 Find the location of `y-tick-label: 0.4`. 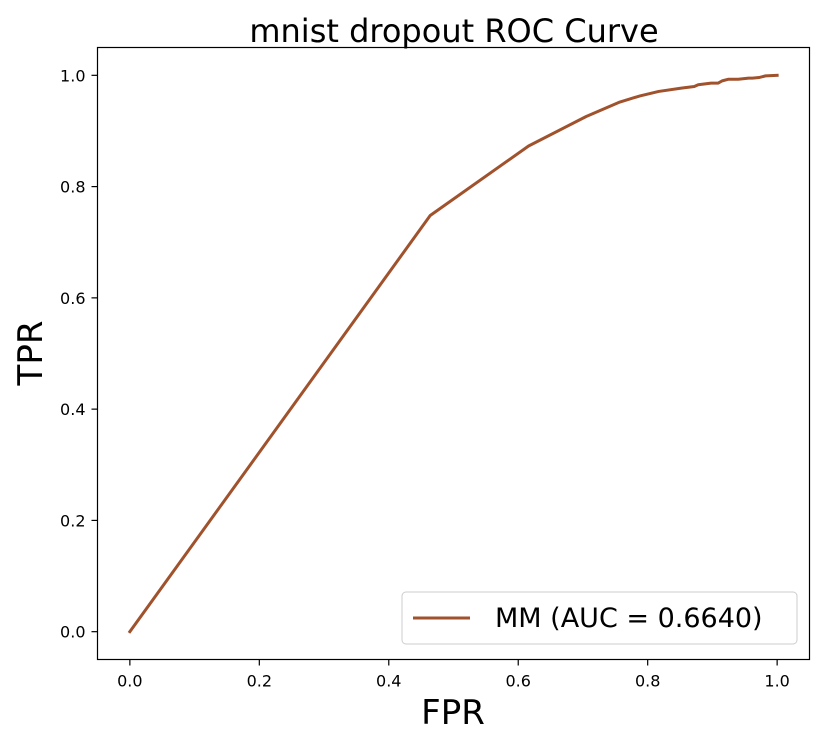

y-tick-label: 0.4 is located at coordinates (72, 409).